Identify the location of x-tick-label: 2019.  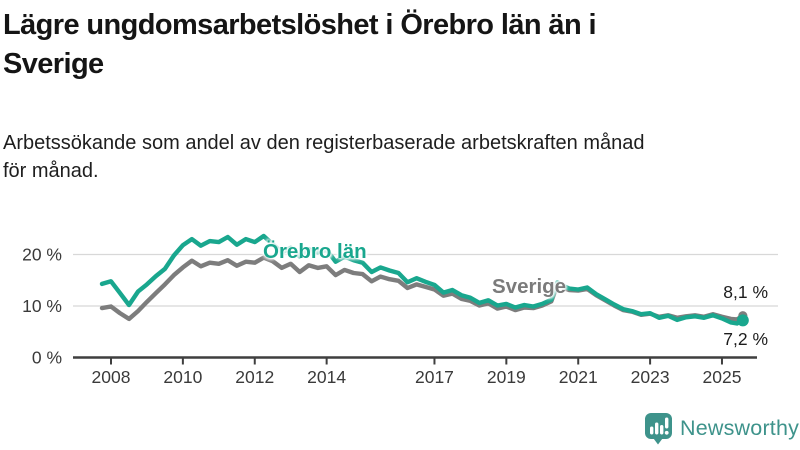
(506, 377).